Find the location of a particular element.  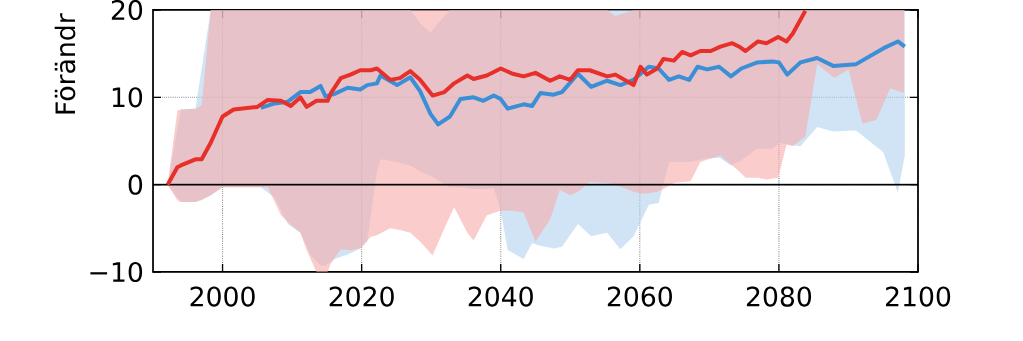

y-tick-label: 0 is located at coordinates (135, 184).